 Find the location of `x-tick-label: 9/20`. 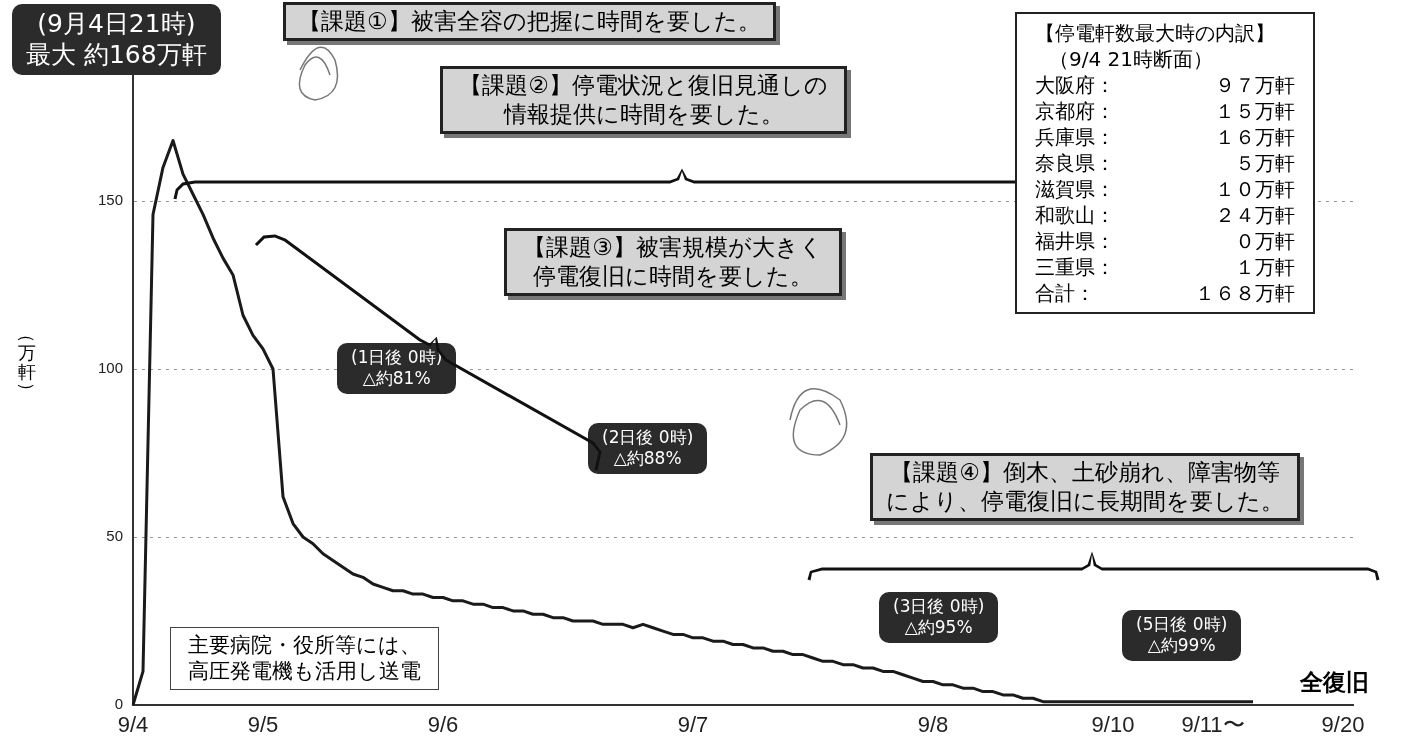

x-tick-label: 9/20 is located at coordinates (1343, 725).